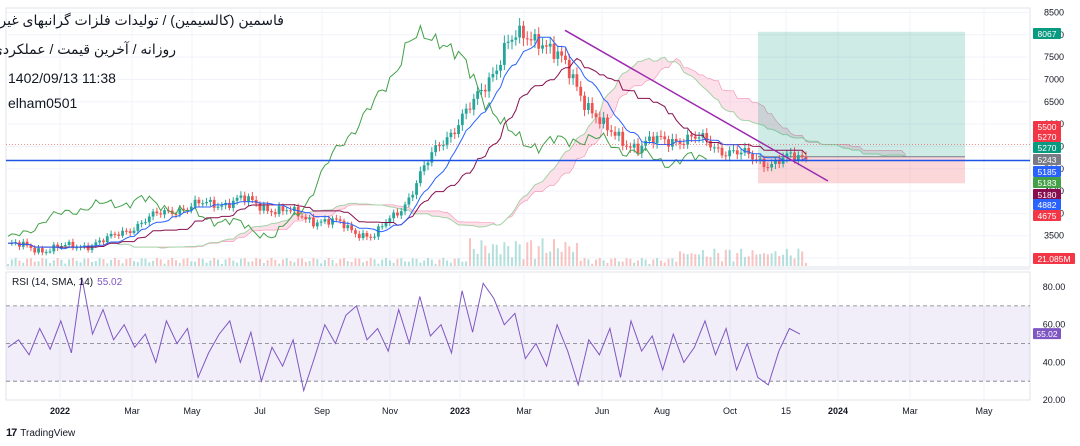 This screenshot has height=446, width=1080. What do you see at coordinates (1054, 12) in the screenshot?
I see `price-tick-label: 8500` at bounding box center [1054, 12].